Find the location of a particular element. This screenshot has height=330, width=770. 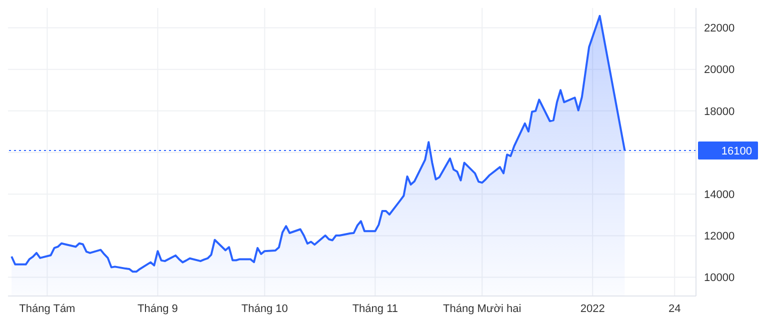

y-tick-label: 20000 is located at coordinates (719, 70).